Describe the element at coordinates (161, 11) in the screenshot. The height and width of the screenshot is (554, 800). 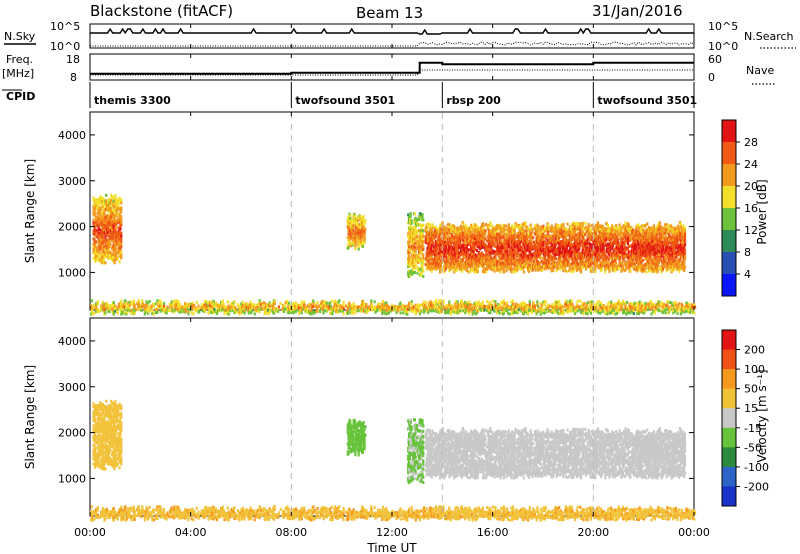
I see `station-title: Blackstone (fitACF)` at that location.